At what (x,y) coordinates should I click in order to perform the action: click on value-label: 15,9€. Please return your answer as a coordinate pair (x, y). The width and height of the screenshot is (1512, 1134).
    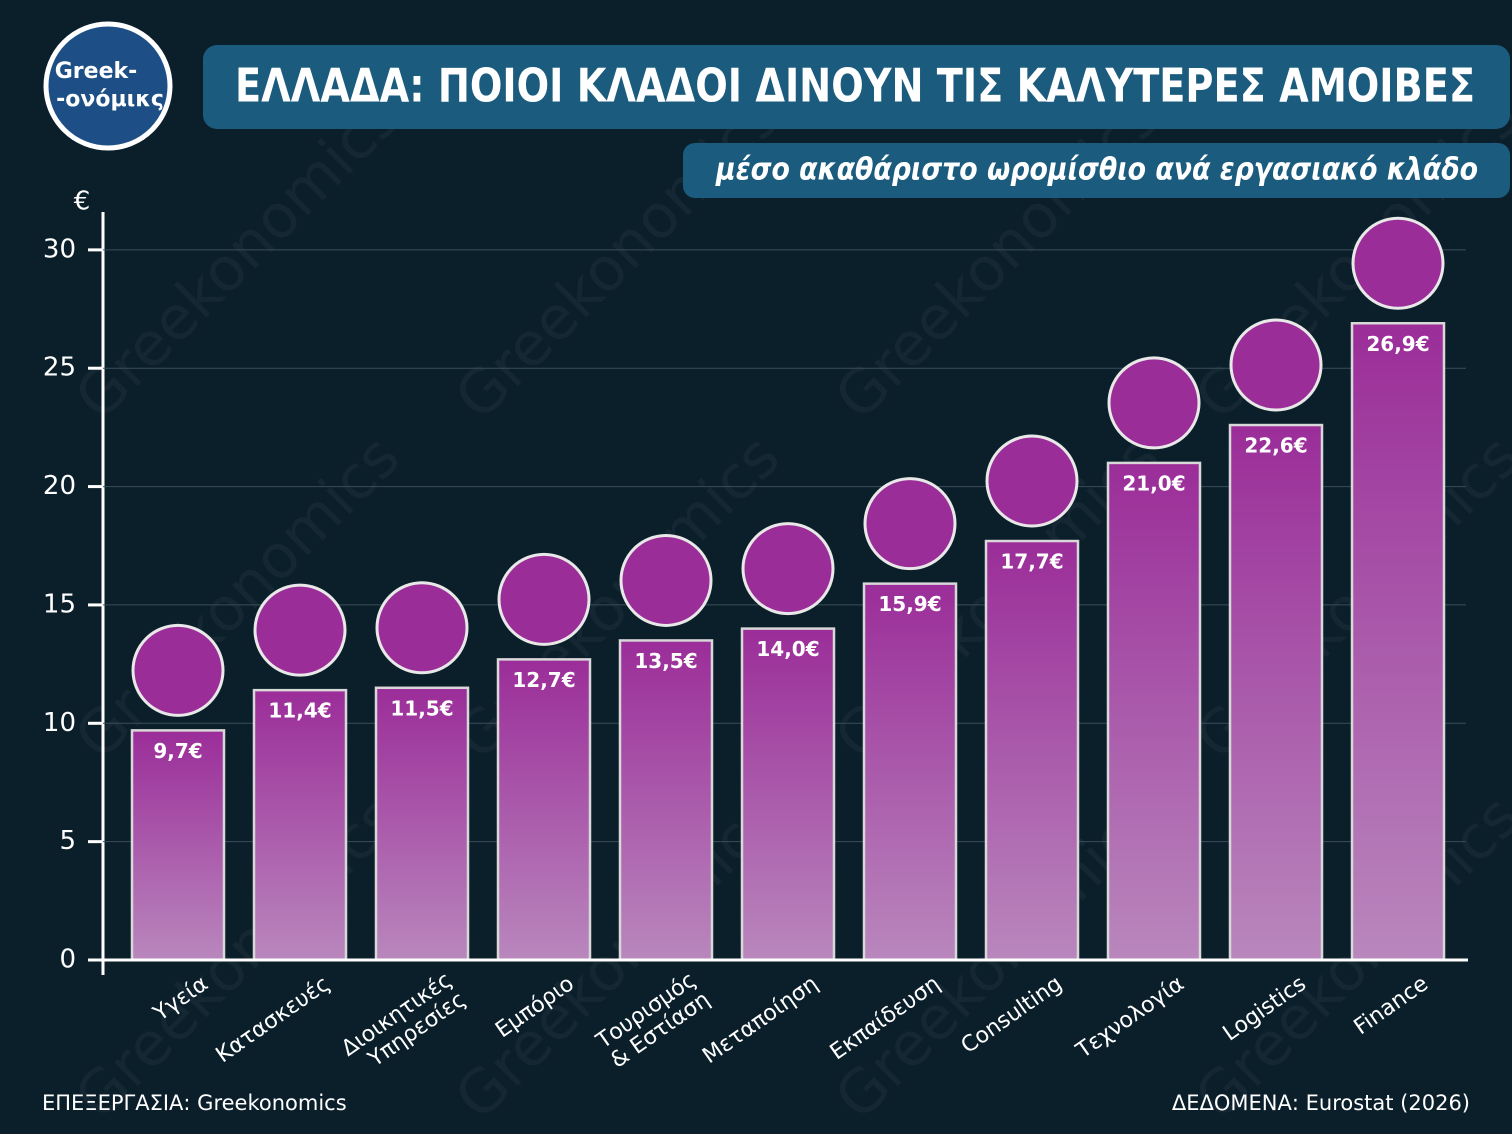
    Looking at the image, I should click on (909, 604).